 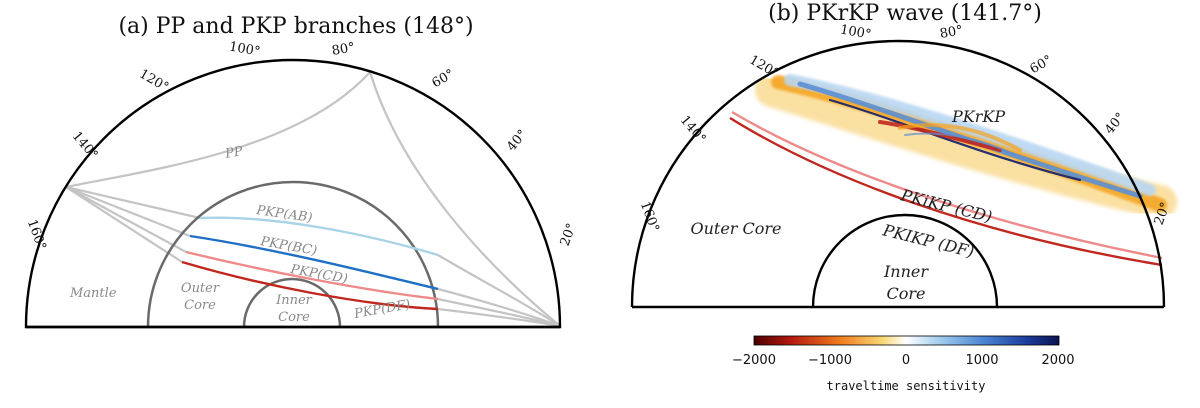 What do you see at coordinates (218, 130) in the screenshot?
I see `pp-ray` at bounding box center [218, 130].